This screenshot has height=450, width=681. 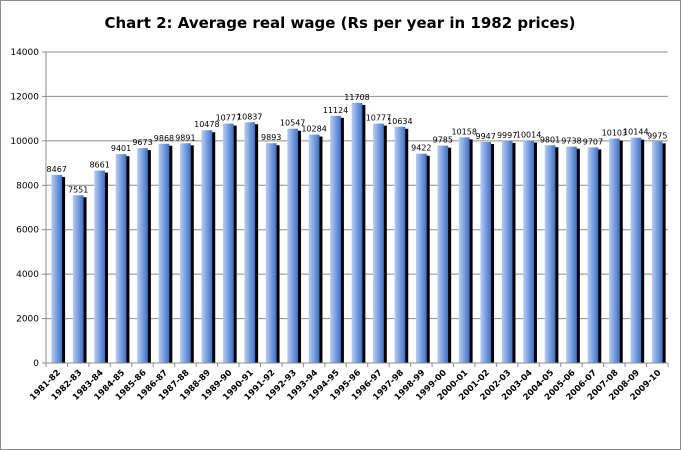 What do you see at coordinates (399, 121) in the screenshot?
I see `data-label: 10634` at bounding box center [399, 121].